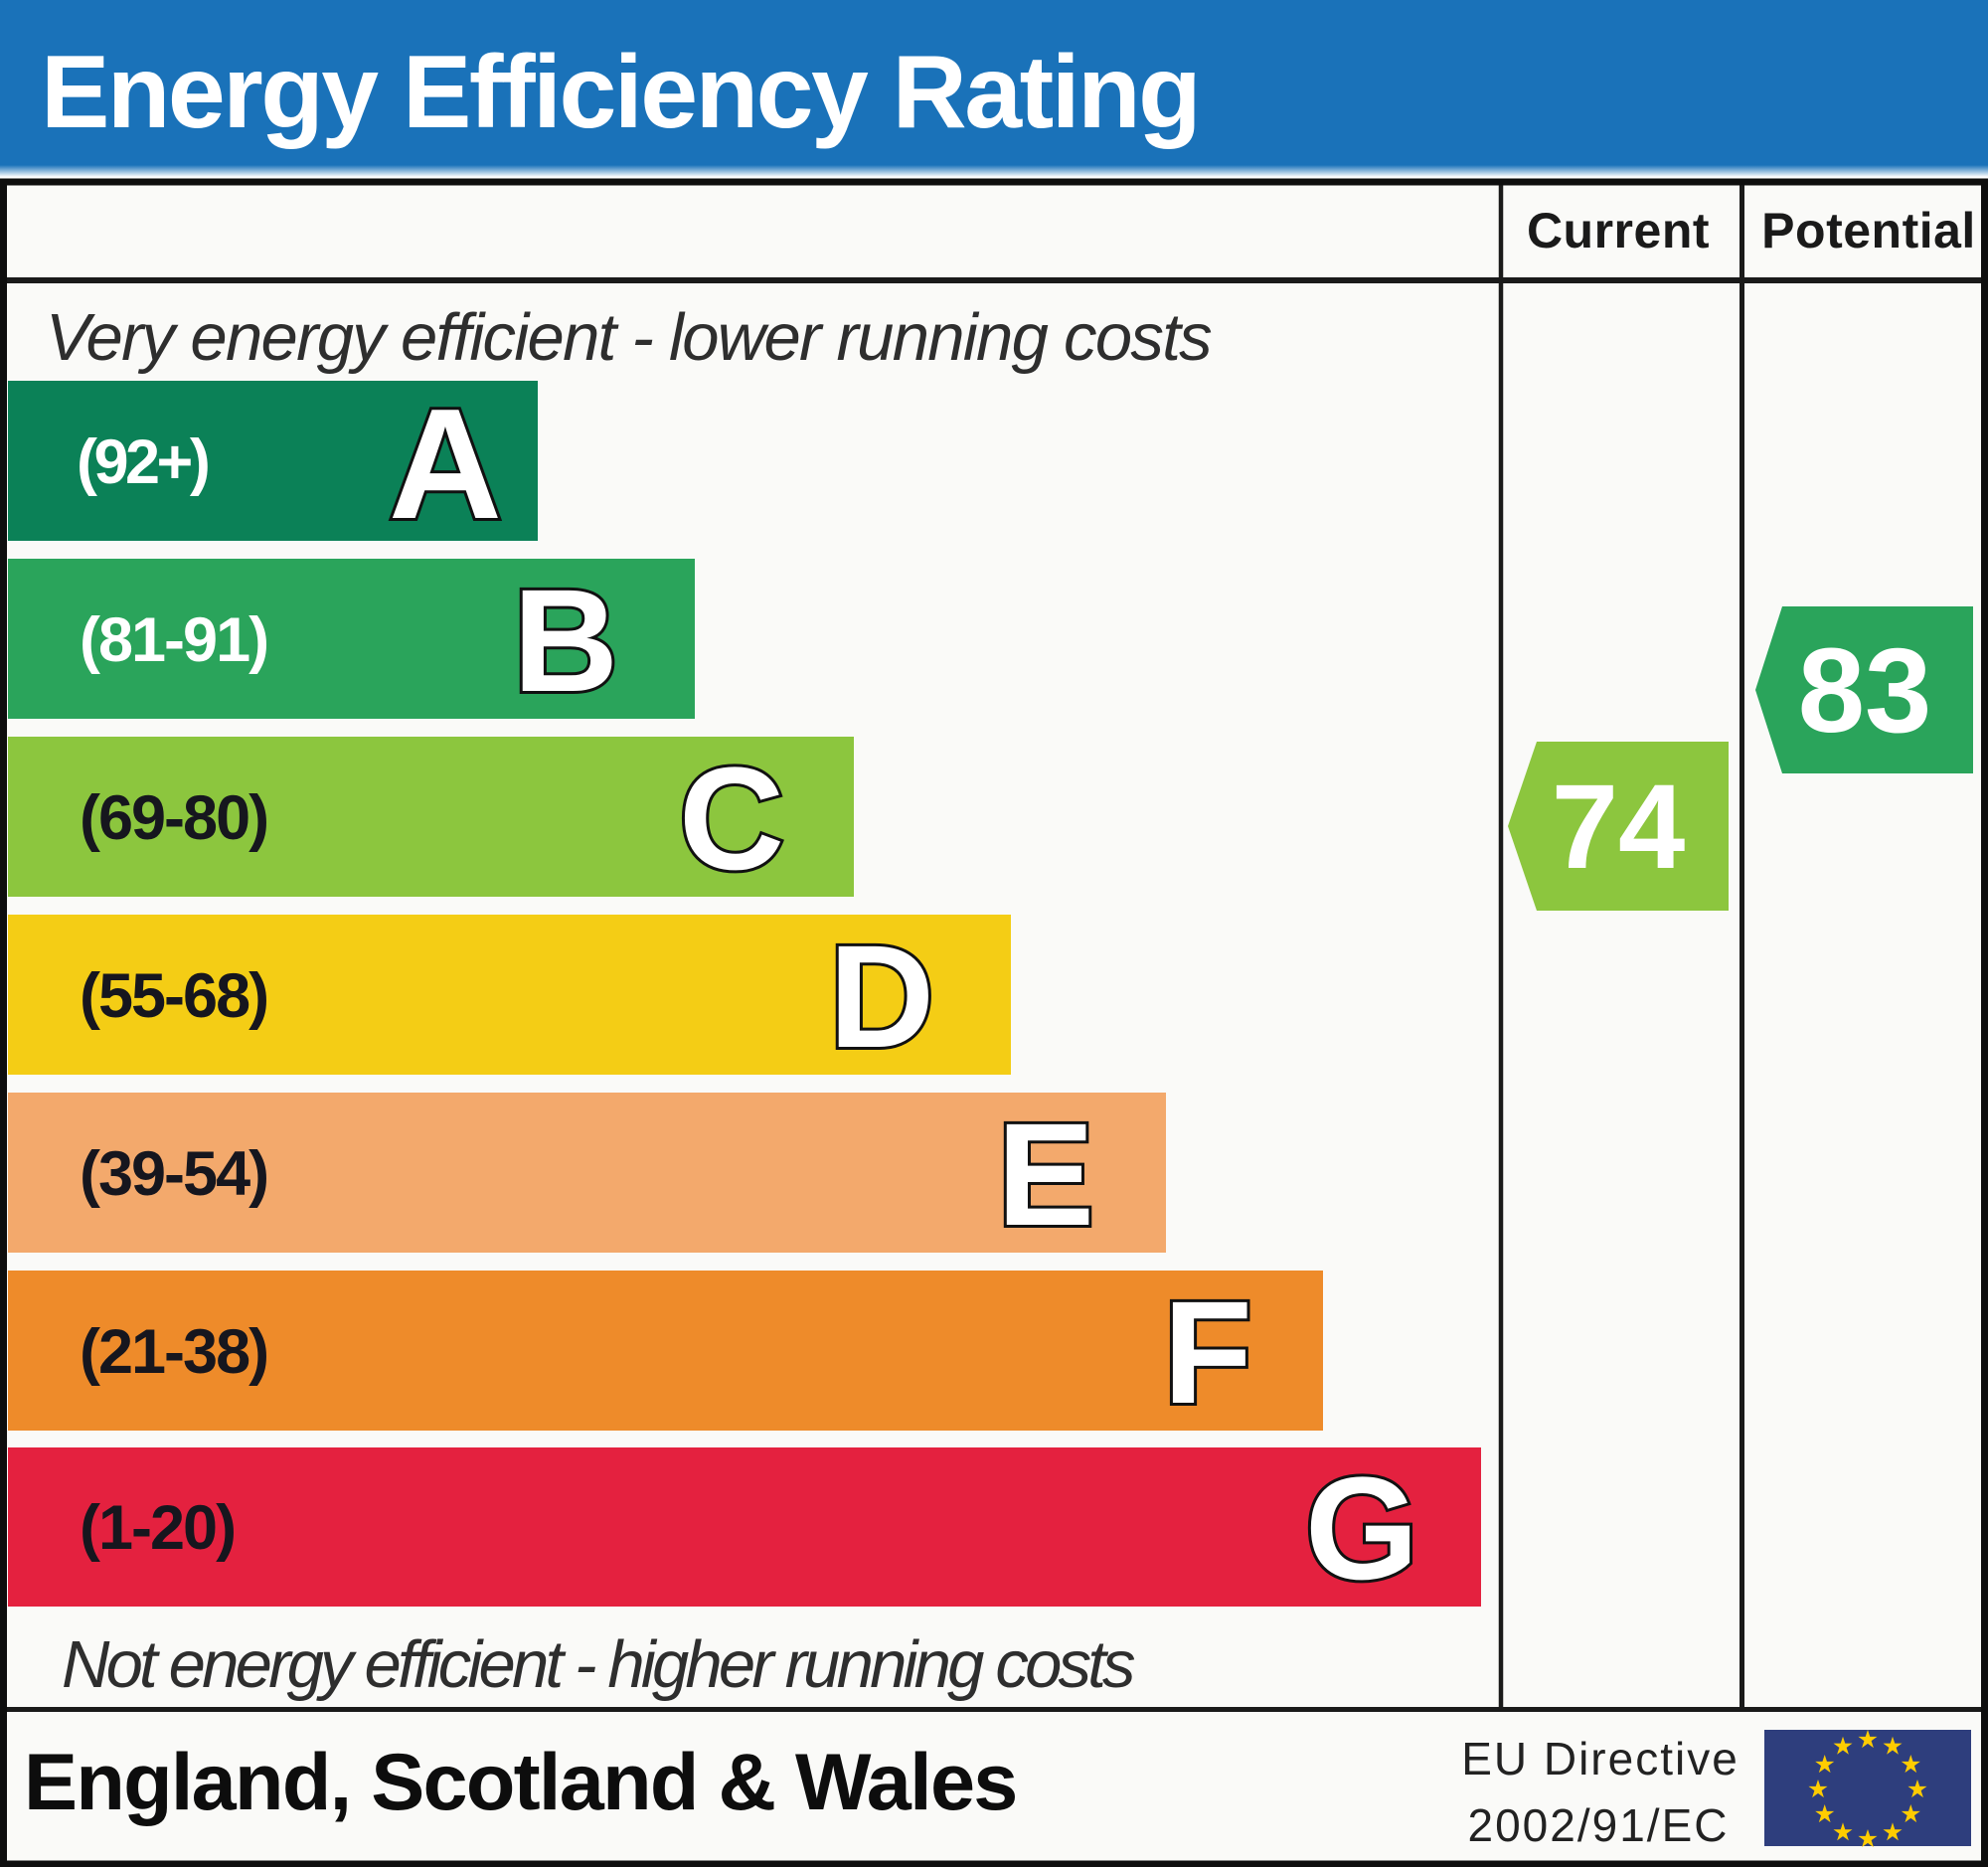 The width and height of the screenshot is (1988, 1867). I want to click on svg-text: England, Scotland & Wales, so click(520, 1782).